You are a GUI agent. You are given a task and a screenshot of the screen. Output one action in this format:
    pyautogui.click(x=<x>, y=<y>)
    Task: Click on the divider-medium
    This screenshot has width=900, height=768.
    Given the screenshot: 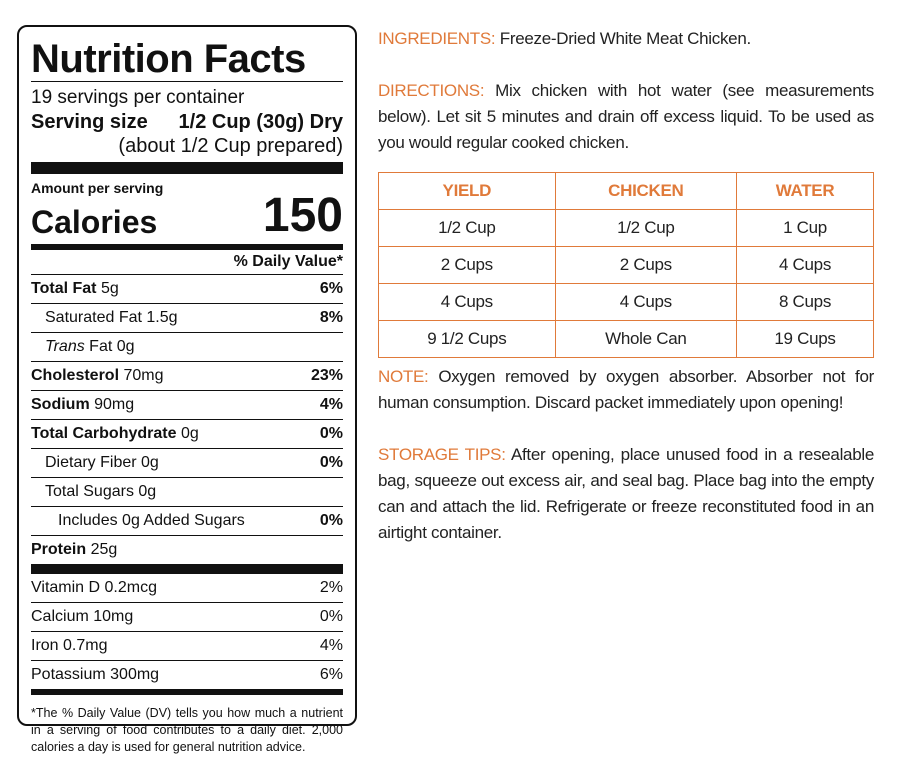 What is the action you would take?
    pyautogui.click(x=187, y=247)
    